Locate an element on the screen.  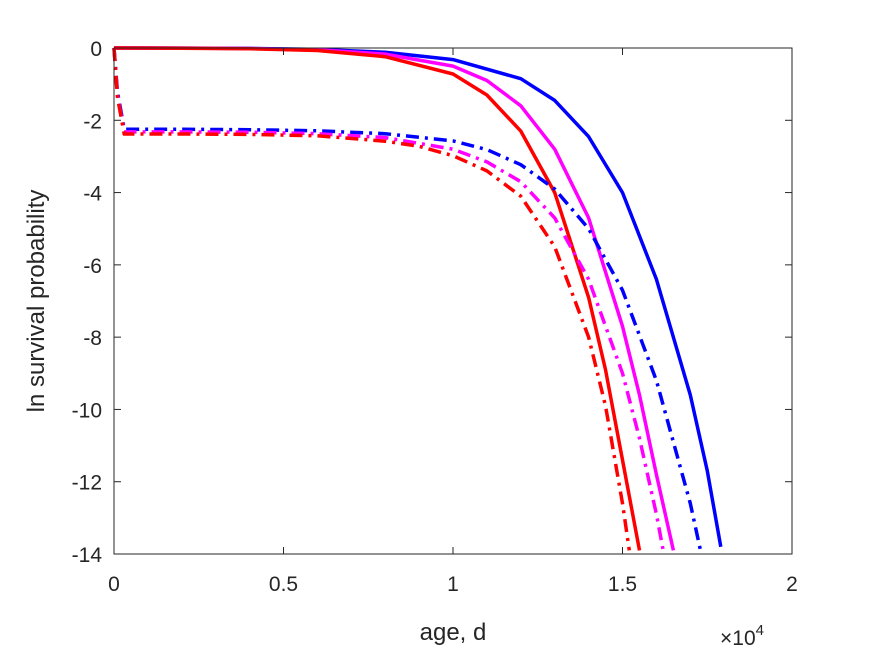
y-tick-label: -14 is located at coordinates (87, 555).